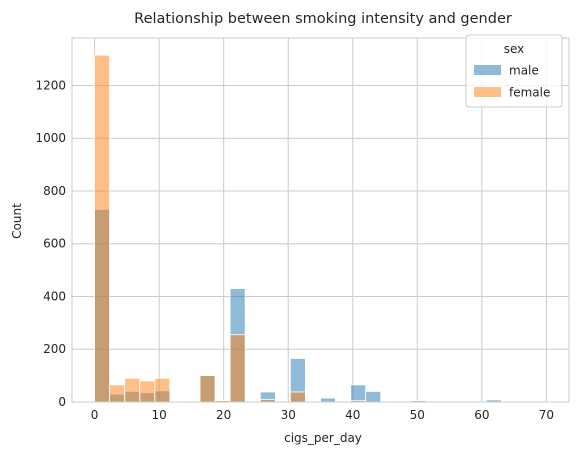 This screenshot has width=580, height=459. What do you see at coordinates (487, 92) in the screenshot?
I see `legend-swatch-female` at bounding box center [487, 92].